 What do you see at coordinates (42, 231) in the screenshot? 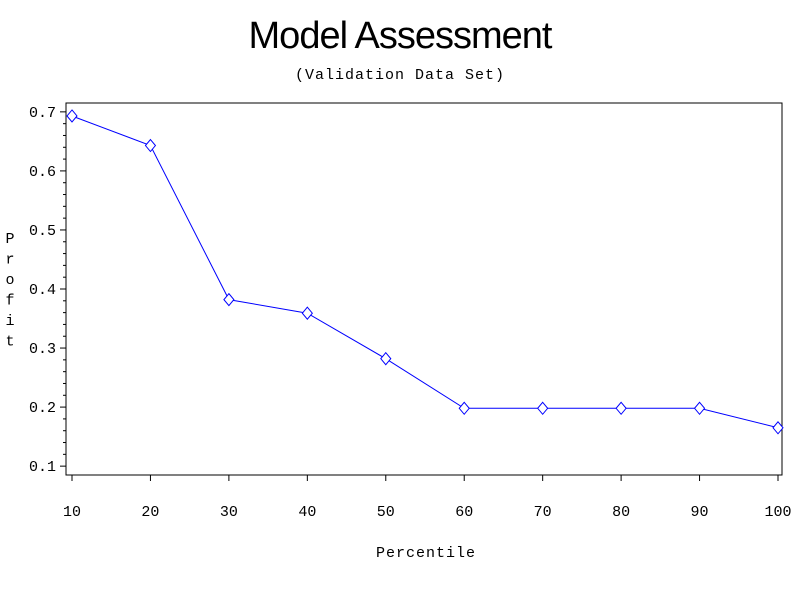
I see `y-tick-label: 0.5` at bounding box center [42, 231].